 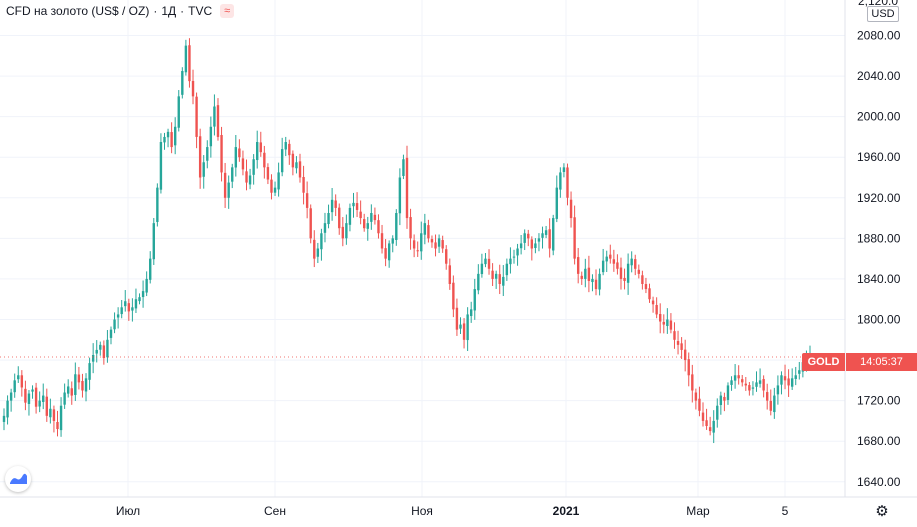 I want to click on y-tick-label: 1680.00, so click(x=879, y=441).